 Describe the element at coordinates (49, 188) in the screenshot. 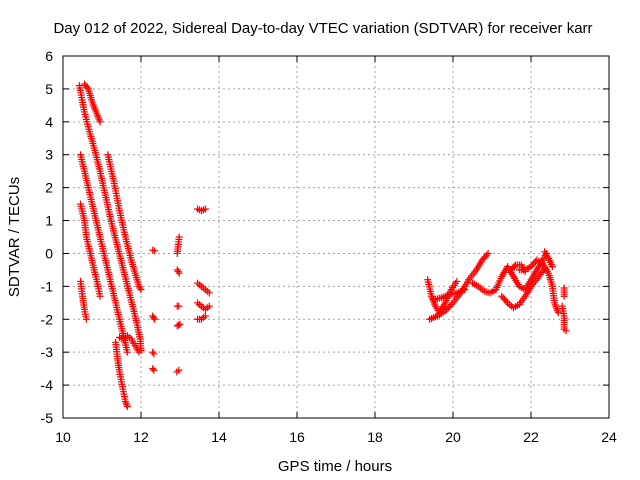

I see `y-tick-label: 2` at that location.